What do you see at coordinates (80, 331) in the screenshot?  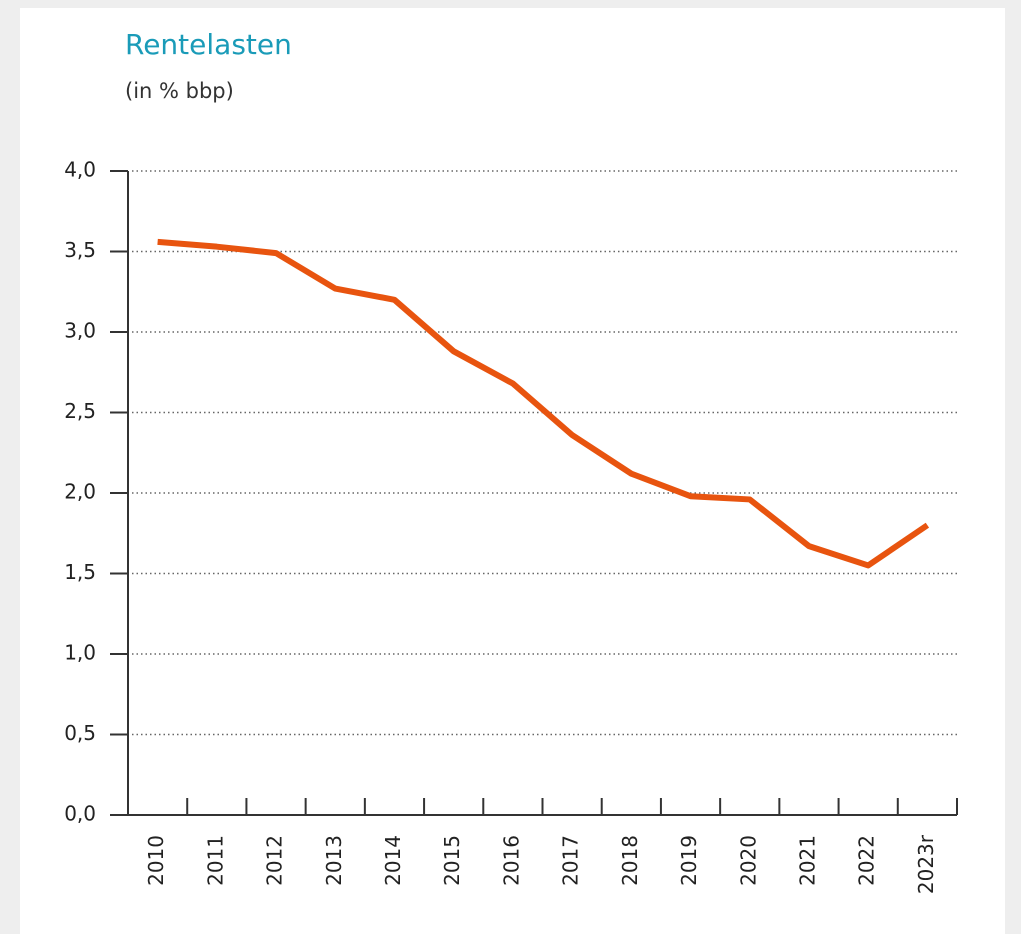 I see `y-tick-label: 3,0` at bounding box center [80, 331].